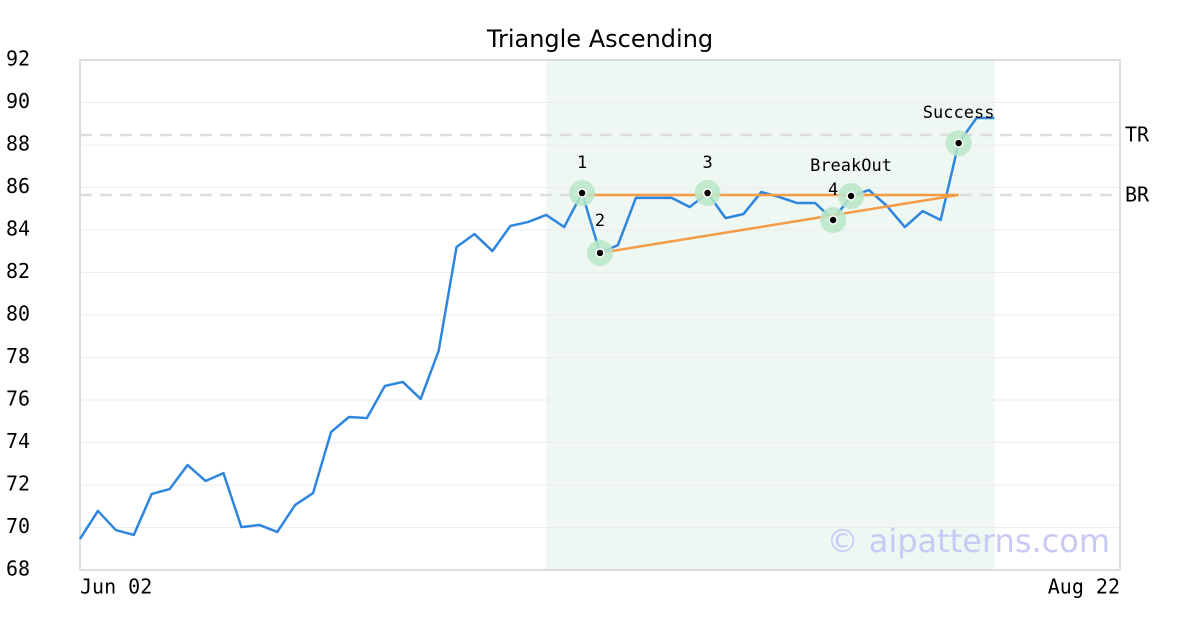 This screenshot has height=630, width=1200. I want to click on chart-title: Triangle Ascending, so click(599, 39).